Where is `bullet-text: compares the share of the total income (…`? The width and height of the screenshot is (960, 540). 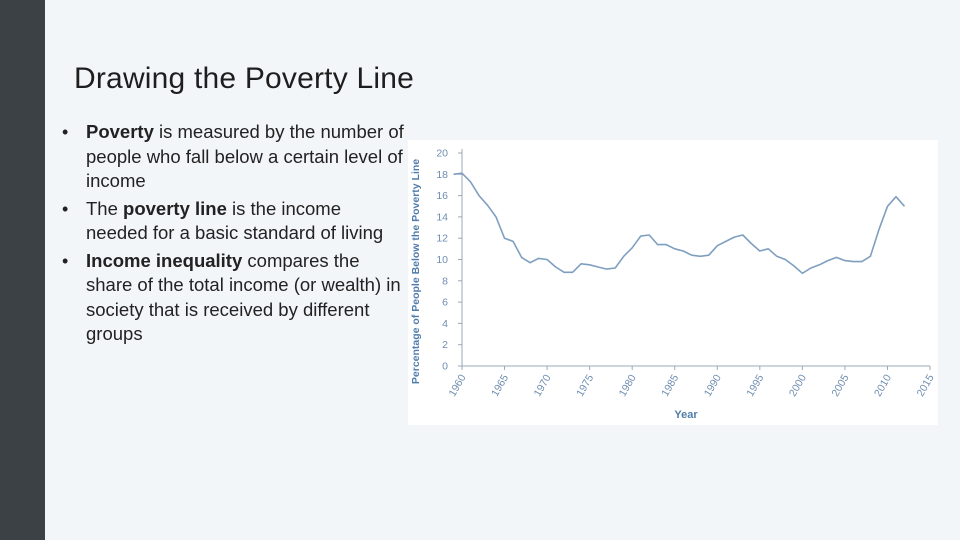
bullet-text: compares the share of the total income (… is located at coordinates (243, 297).